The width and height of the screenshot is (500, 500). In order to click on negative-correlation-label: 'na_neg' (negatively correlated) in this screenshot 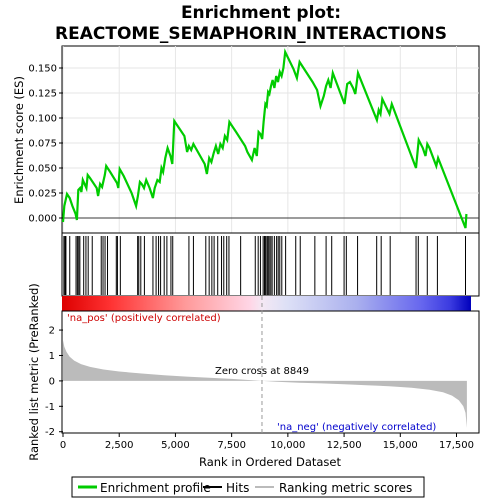, I will do `click(356, 427)`.